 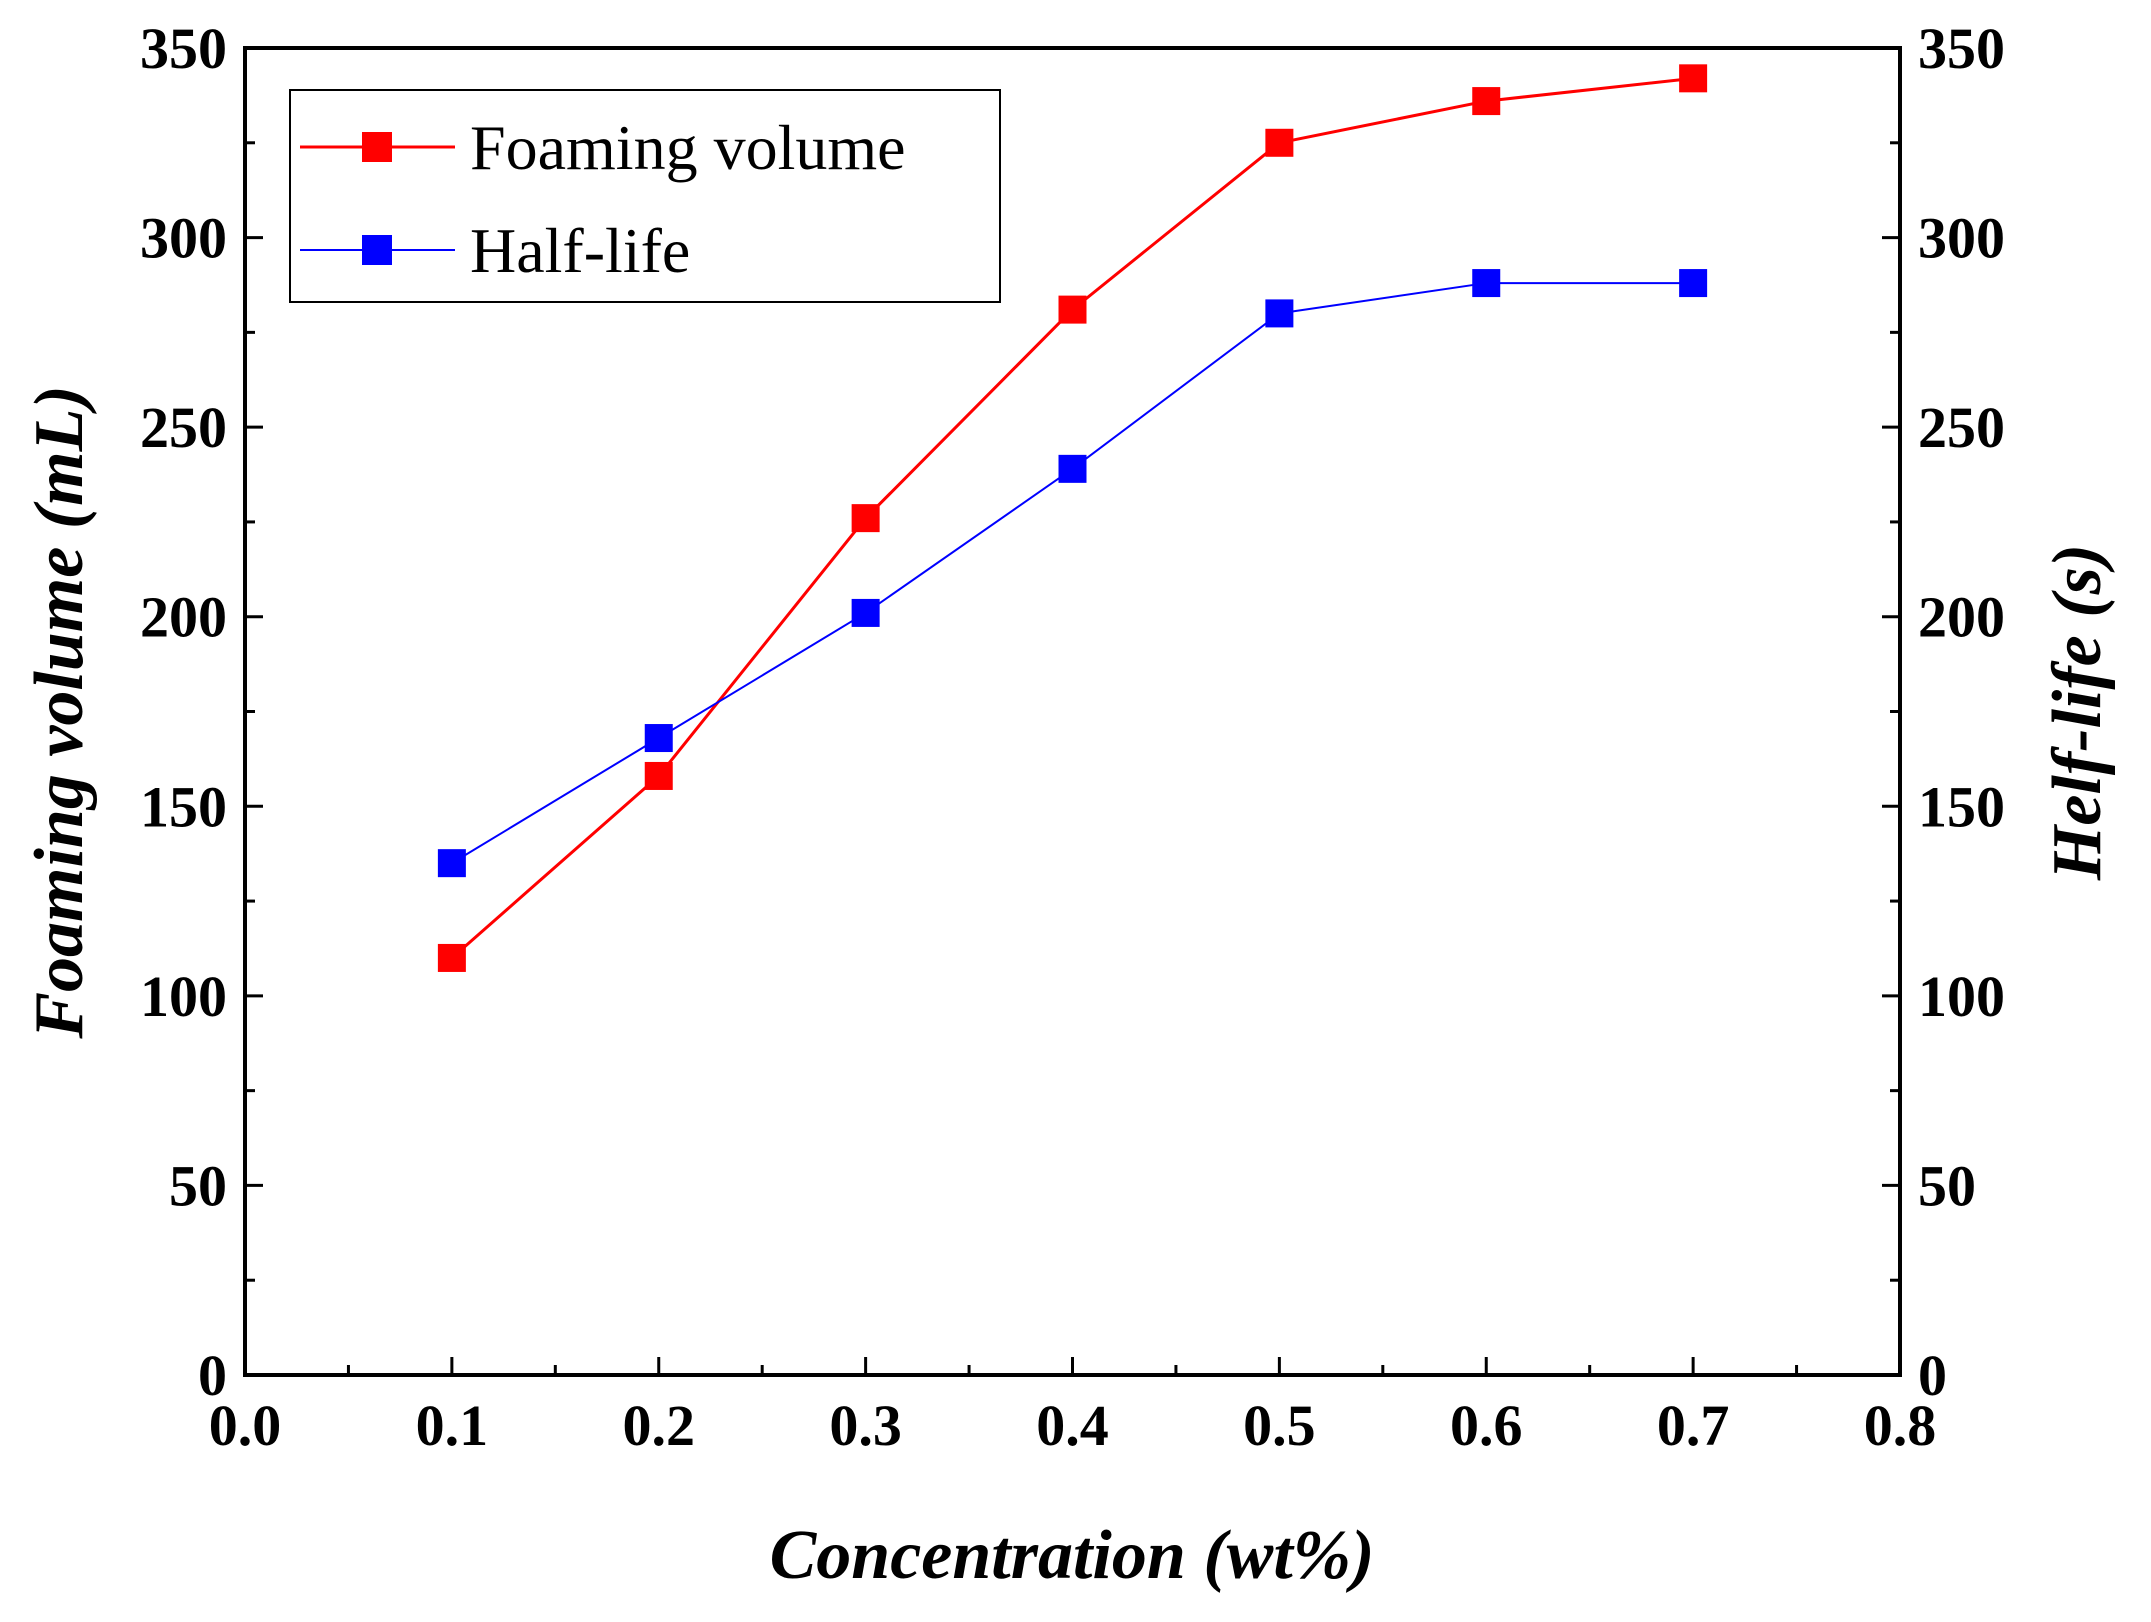 I want to click on x-tick-label: 0.5, so click(x=1279, y=1425).